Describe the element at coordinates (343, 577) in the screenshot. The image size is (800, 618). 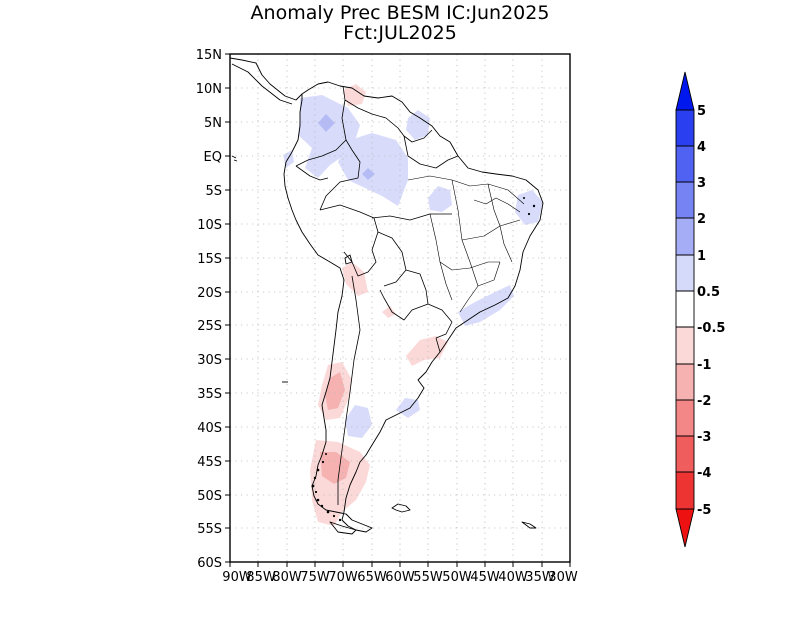
I see `lon-label: 70W` at that location.